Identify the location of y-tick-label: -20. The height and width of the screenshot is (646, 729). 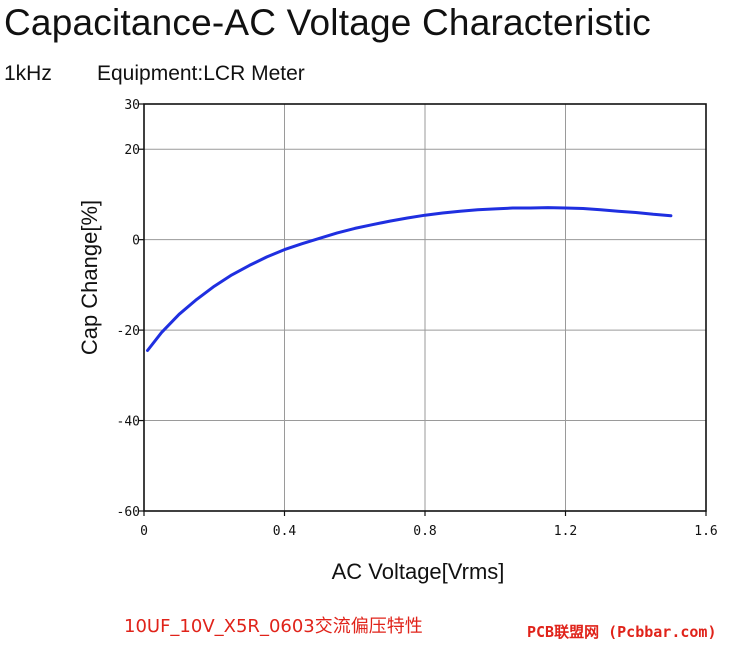
(128, 331).